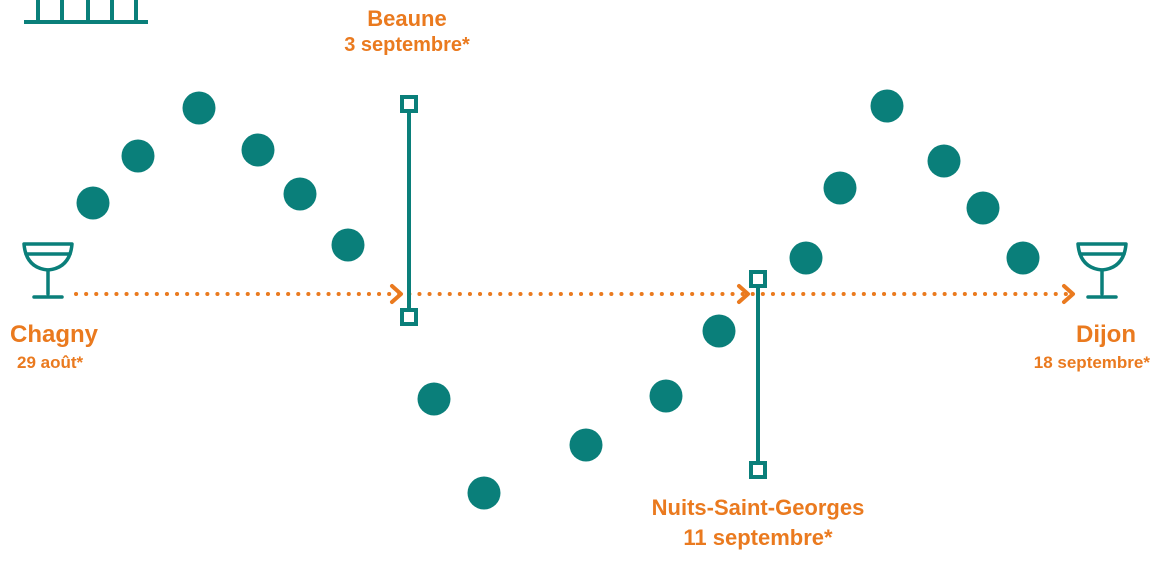  What do you see at coordinates (575, 294) in the screenshot?
I see `route-line` at bounding box center [575, 294].